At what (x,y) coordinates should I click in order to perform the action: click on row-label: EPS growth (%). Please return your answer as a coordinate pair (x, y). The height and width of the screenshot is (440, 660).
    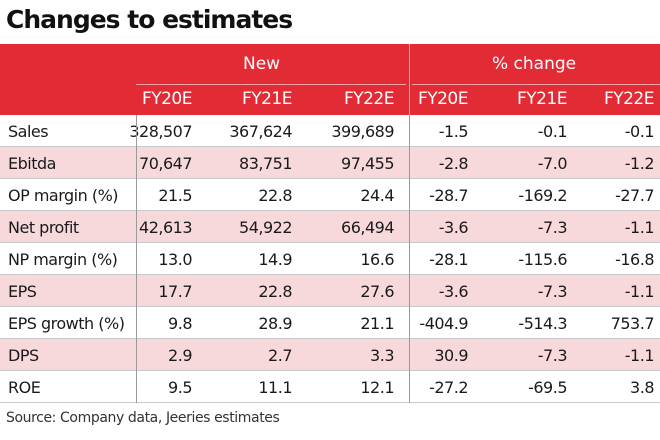
    Looking at the image, I should click on (66, 323).